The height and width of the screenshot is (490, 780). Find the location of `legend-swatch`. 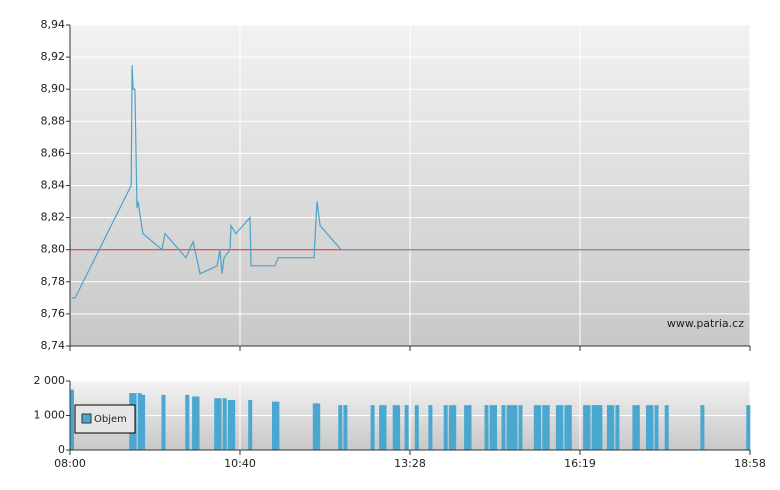

legend-swatch is located at coordinates (86, 418).